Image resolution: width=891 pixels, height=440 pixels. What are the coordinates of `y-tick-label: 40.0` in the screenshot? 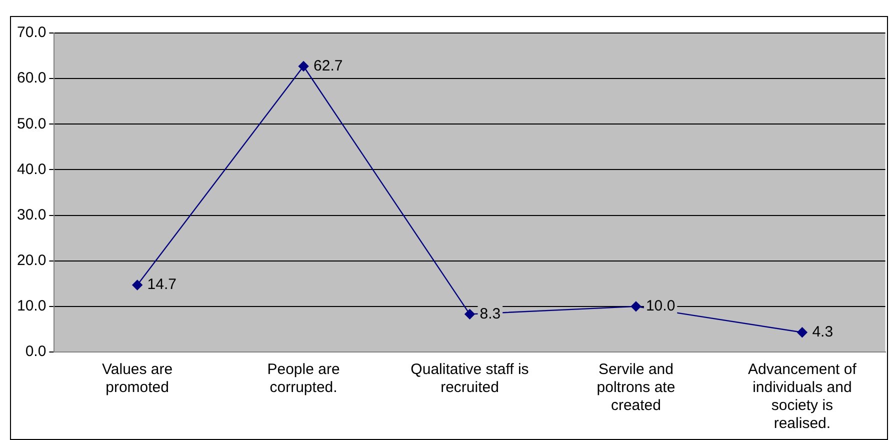 It's located at (31, 169).